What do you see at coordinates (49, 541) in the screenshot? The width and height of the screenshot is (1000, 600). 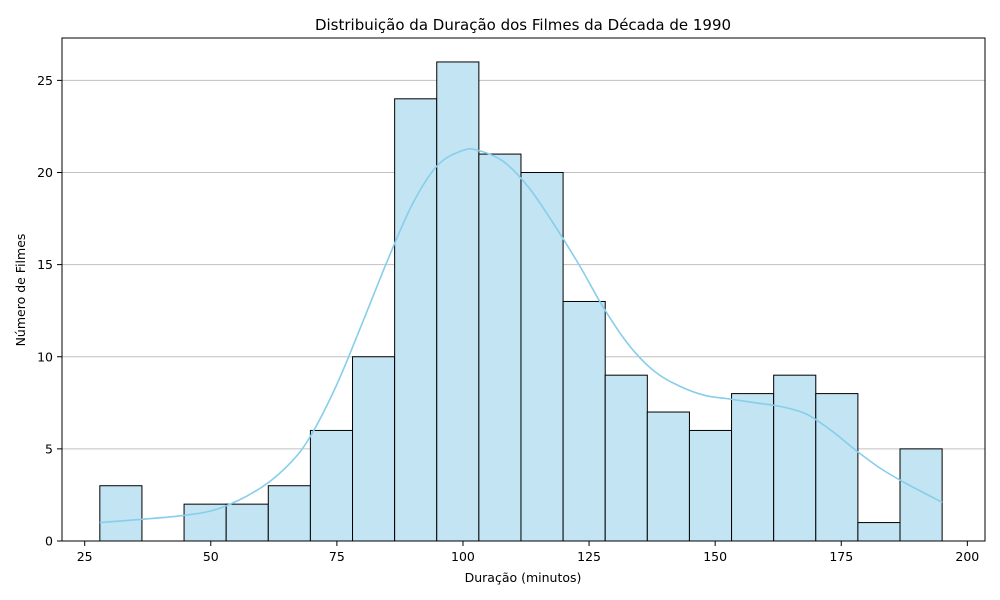 I see `y-tick-label: 0` at bounding box center [49, 541].